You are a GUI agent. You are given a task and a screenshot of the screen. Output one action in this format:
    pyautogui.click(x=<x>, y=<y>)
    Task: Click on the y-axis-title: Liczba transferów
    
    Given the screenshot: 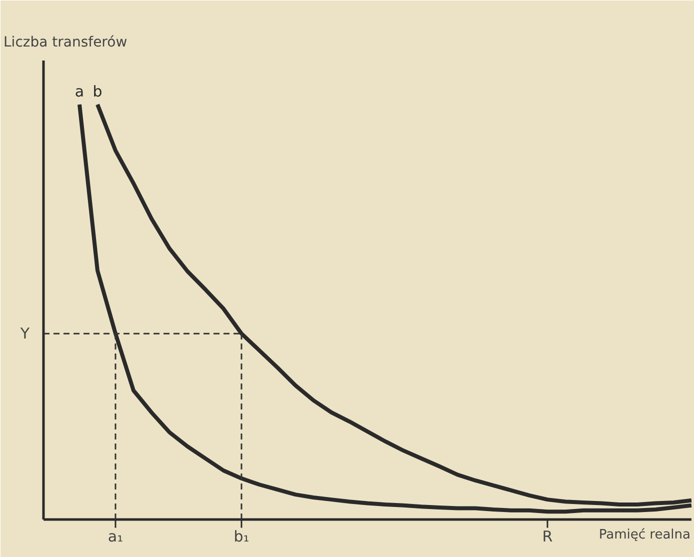 What is the action you would take?
    pyautogui.click(x=66, y=42)
    